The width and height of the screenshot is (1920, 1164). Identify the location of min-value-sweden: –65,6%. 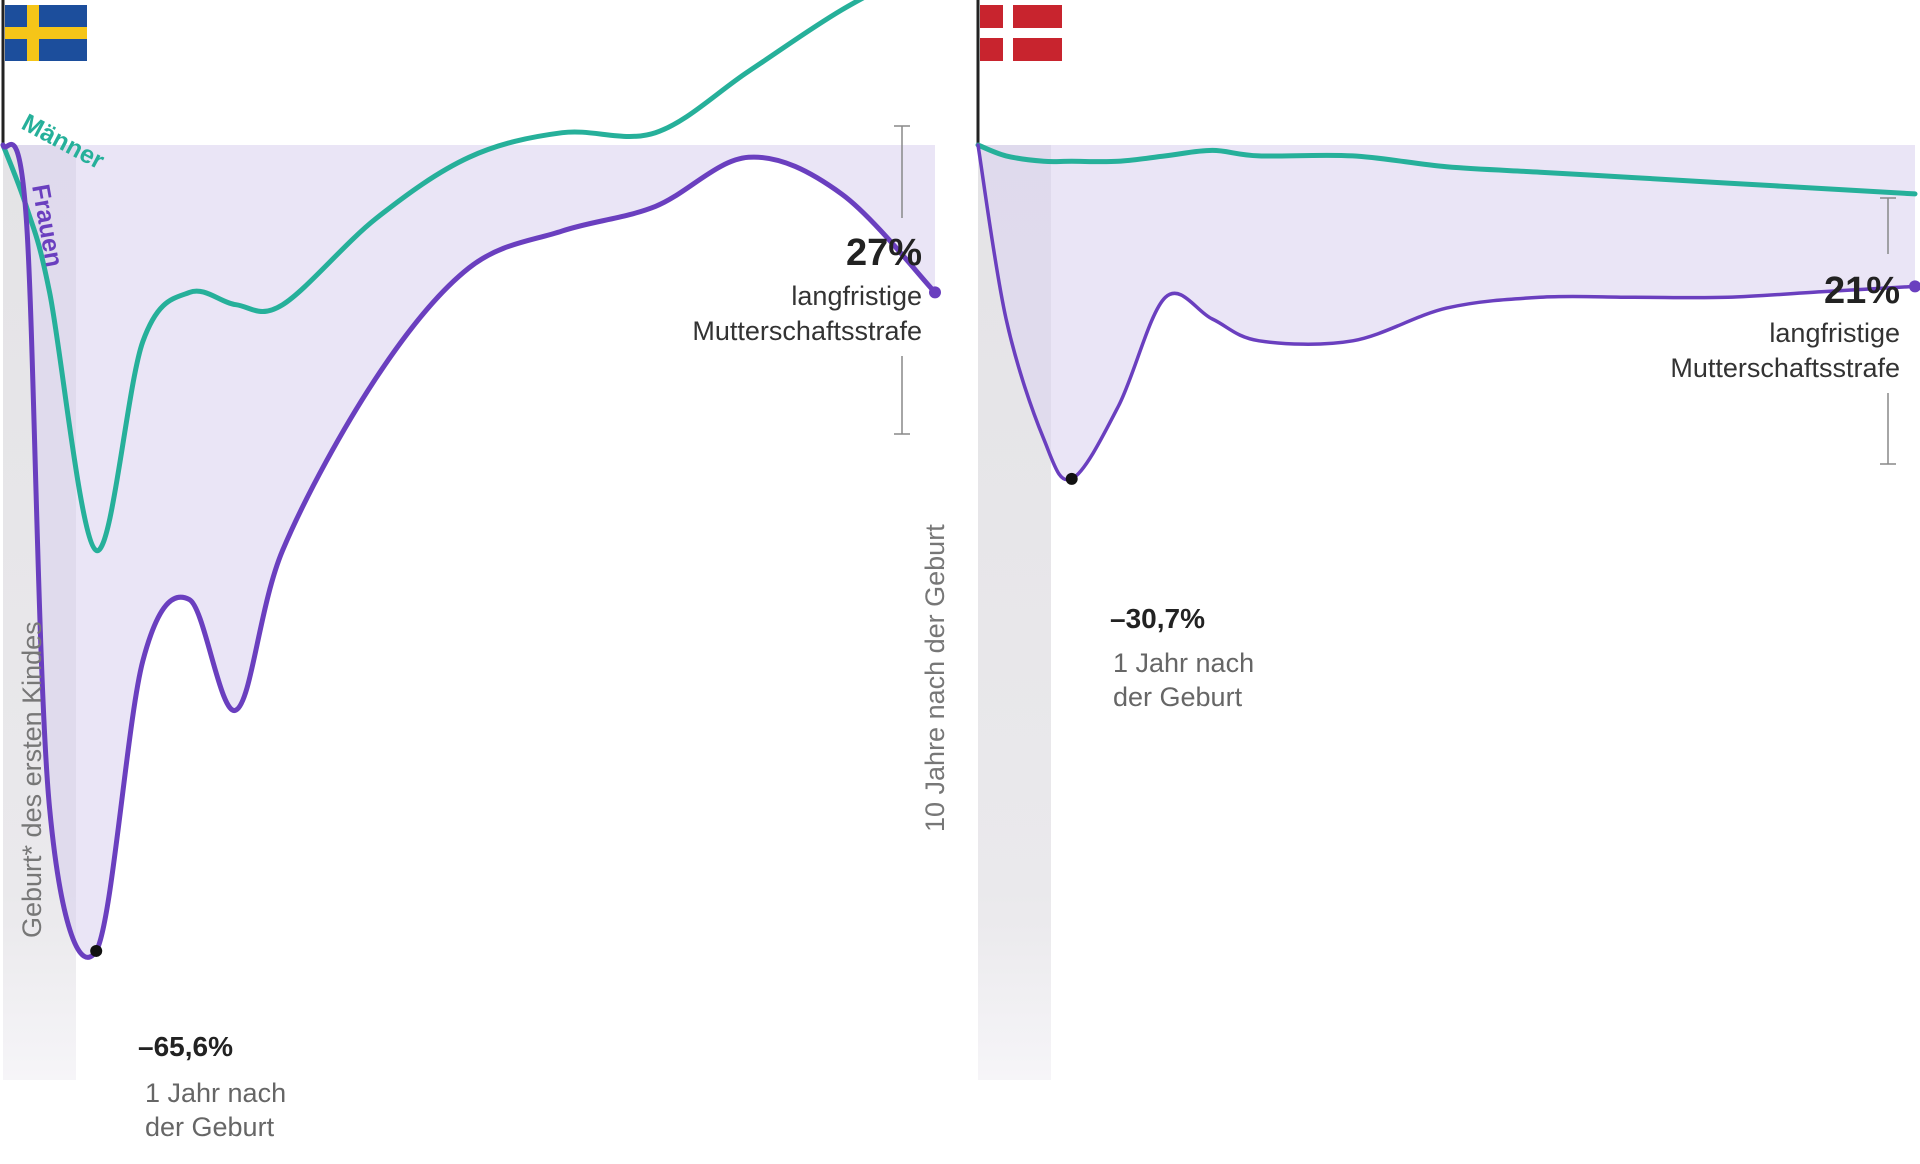
(185, 1046).